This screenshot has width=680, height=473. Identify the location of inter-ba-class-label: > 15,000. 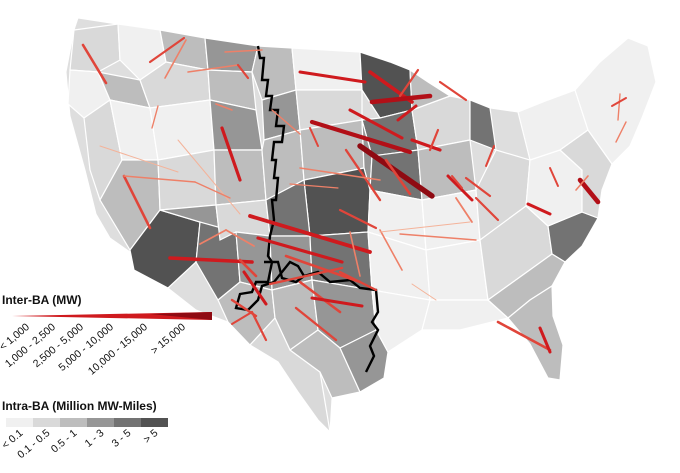
(168, 339).